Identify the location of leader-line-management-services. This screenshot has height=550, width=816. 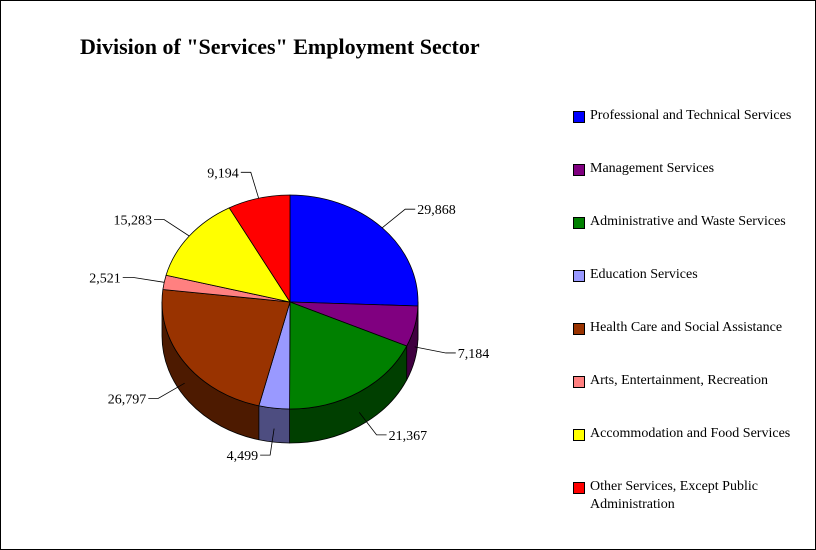
(435, 350).